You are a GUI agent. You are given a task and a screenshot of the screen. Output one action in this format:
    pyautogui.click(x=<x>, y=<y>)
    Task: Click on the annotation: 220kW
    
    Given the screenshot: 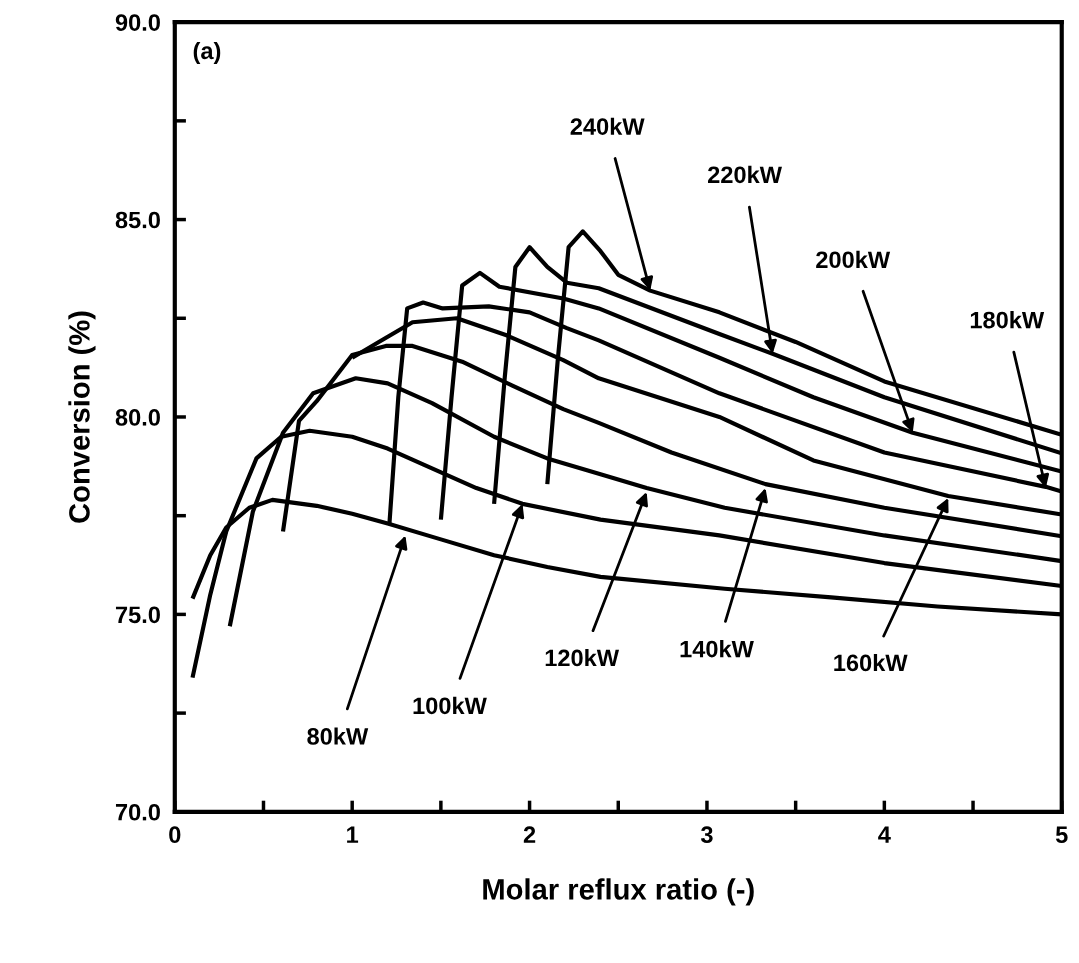 What is the action you would take?
    pyautogui.click(x=745, y=174)
    